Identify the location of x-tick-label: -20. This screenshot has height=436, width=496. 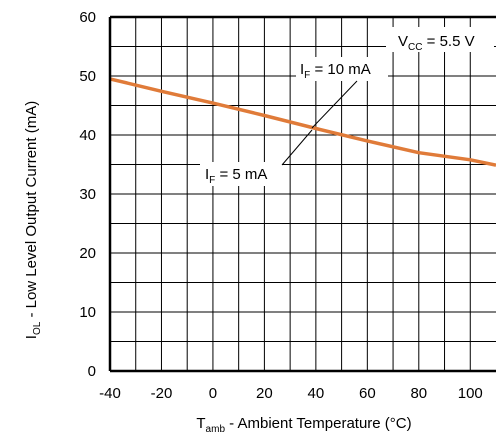
(162, 393).